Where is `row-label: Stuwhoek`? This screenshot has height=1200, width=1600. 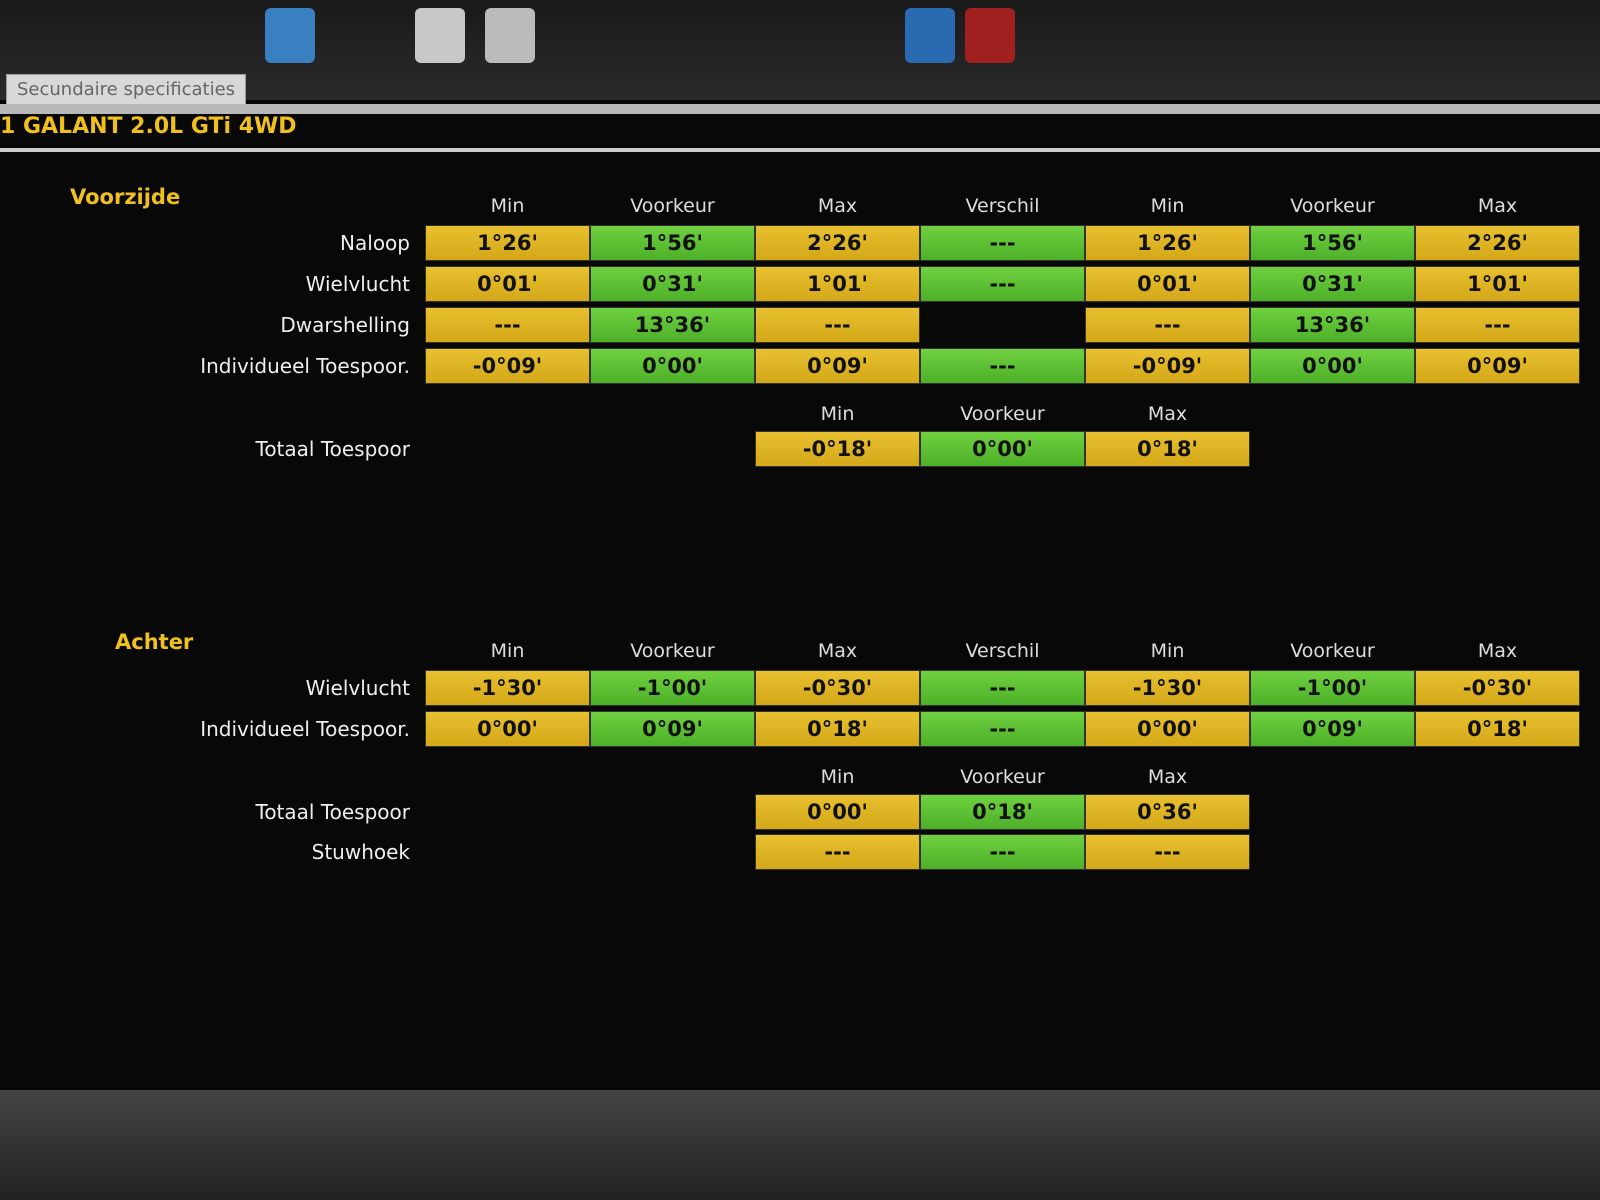 row-label: Stuwhoek is located at coordinates (360, 852).